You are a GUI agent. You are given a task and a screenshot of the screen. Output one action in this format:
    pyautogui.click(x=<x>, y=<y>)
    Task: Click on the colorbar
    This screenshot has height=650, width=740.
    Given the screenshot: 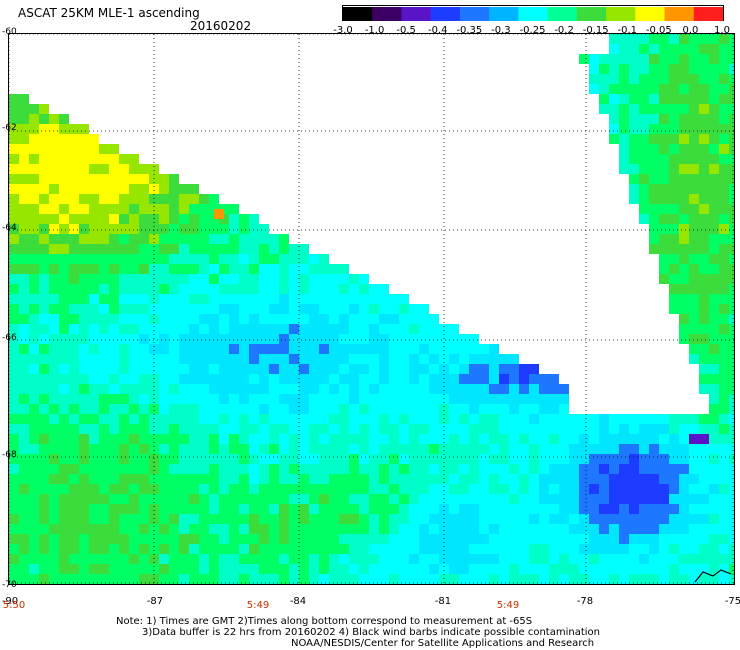 What is the action you would take?
    pyautogui.click(x=533, y=13)
    